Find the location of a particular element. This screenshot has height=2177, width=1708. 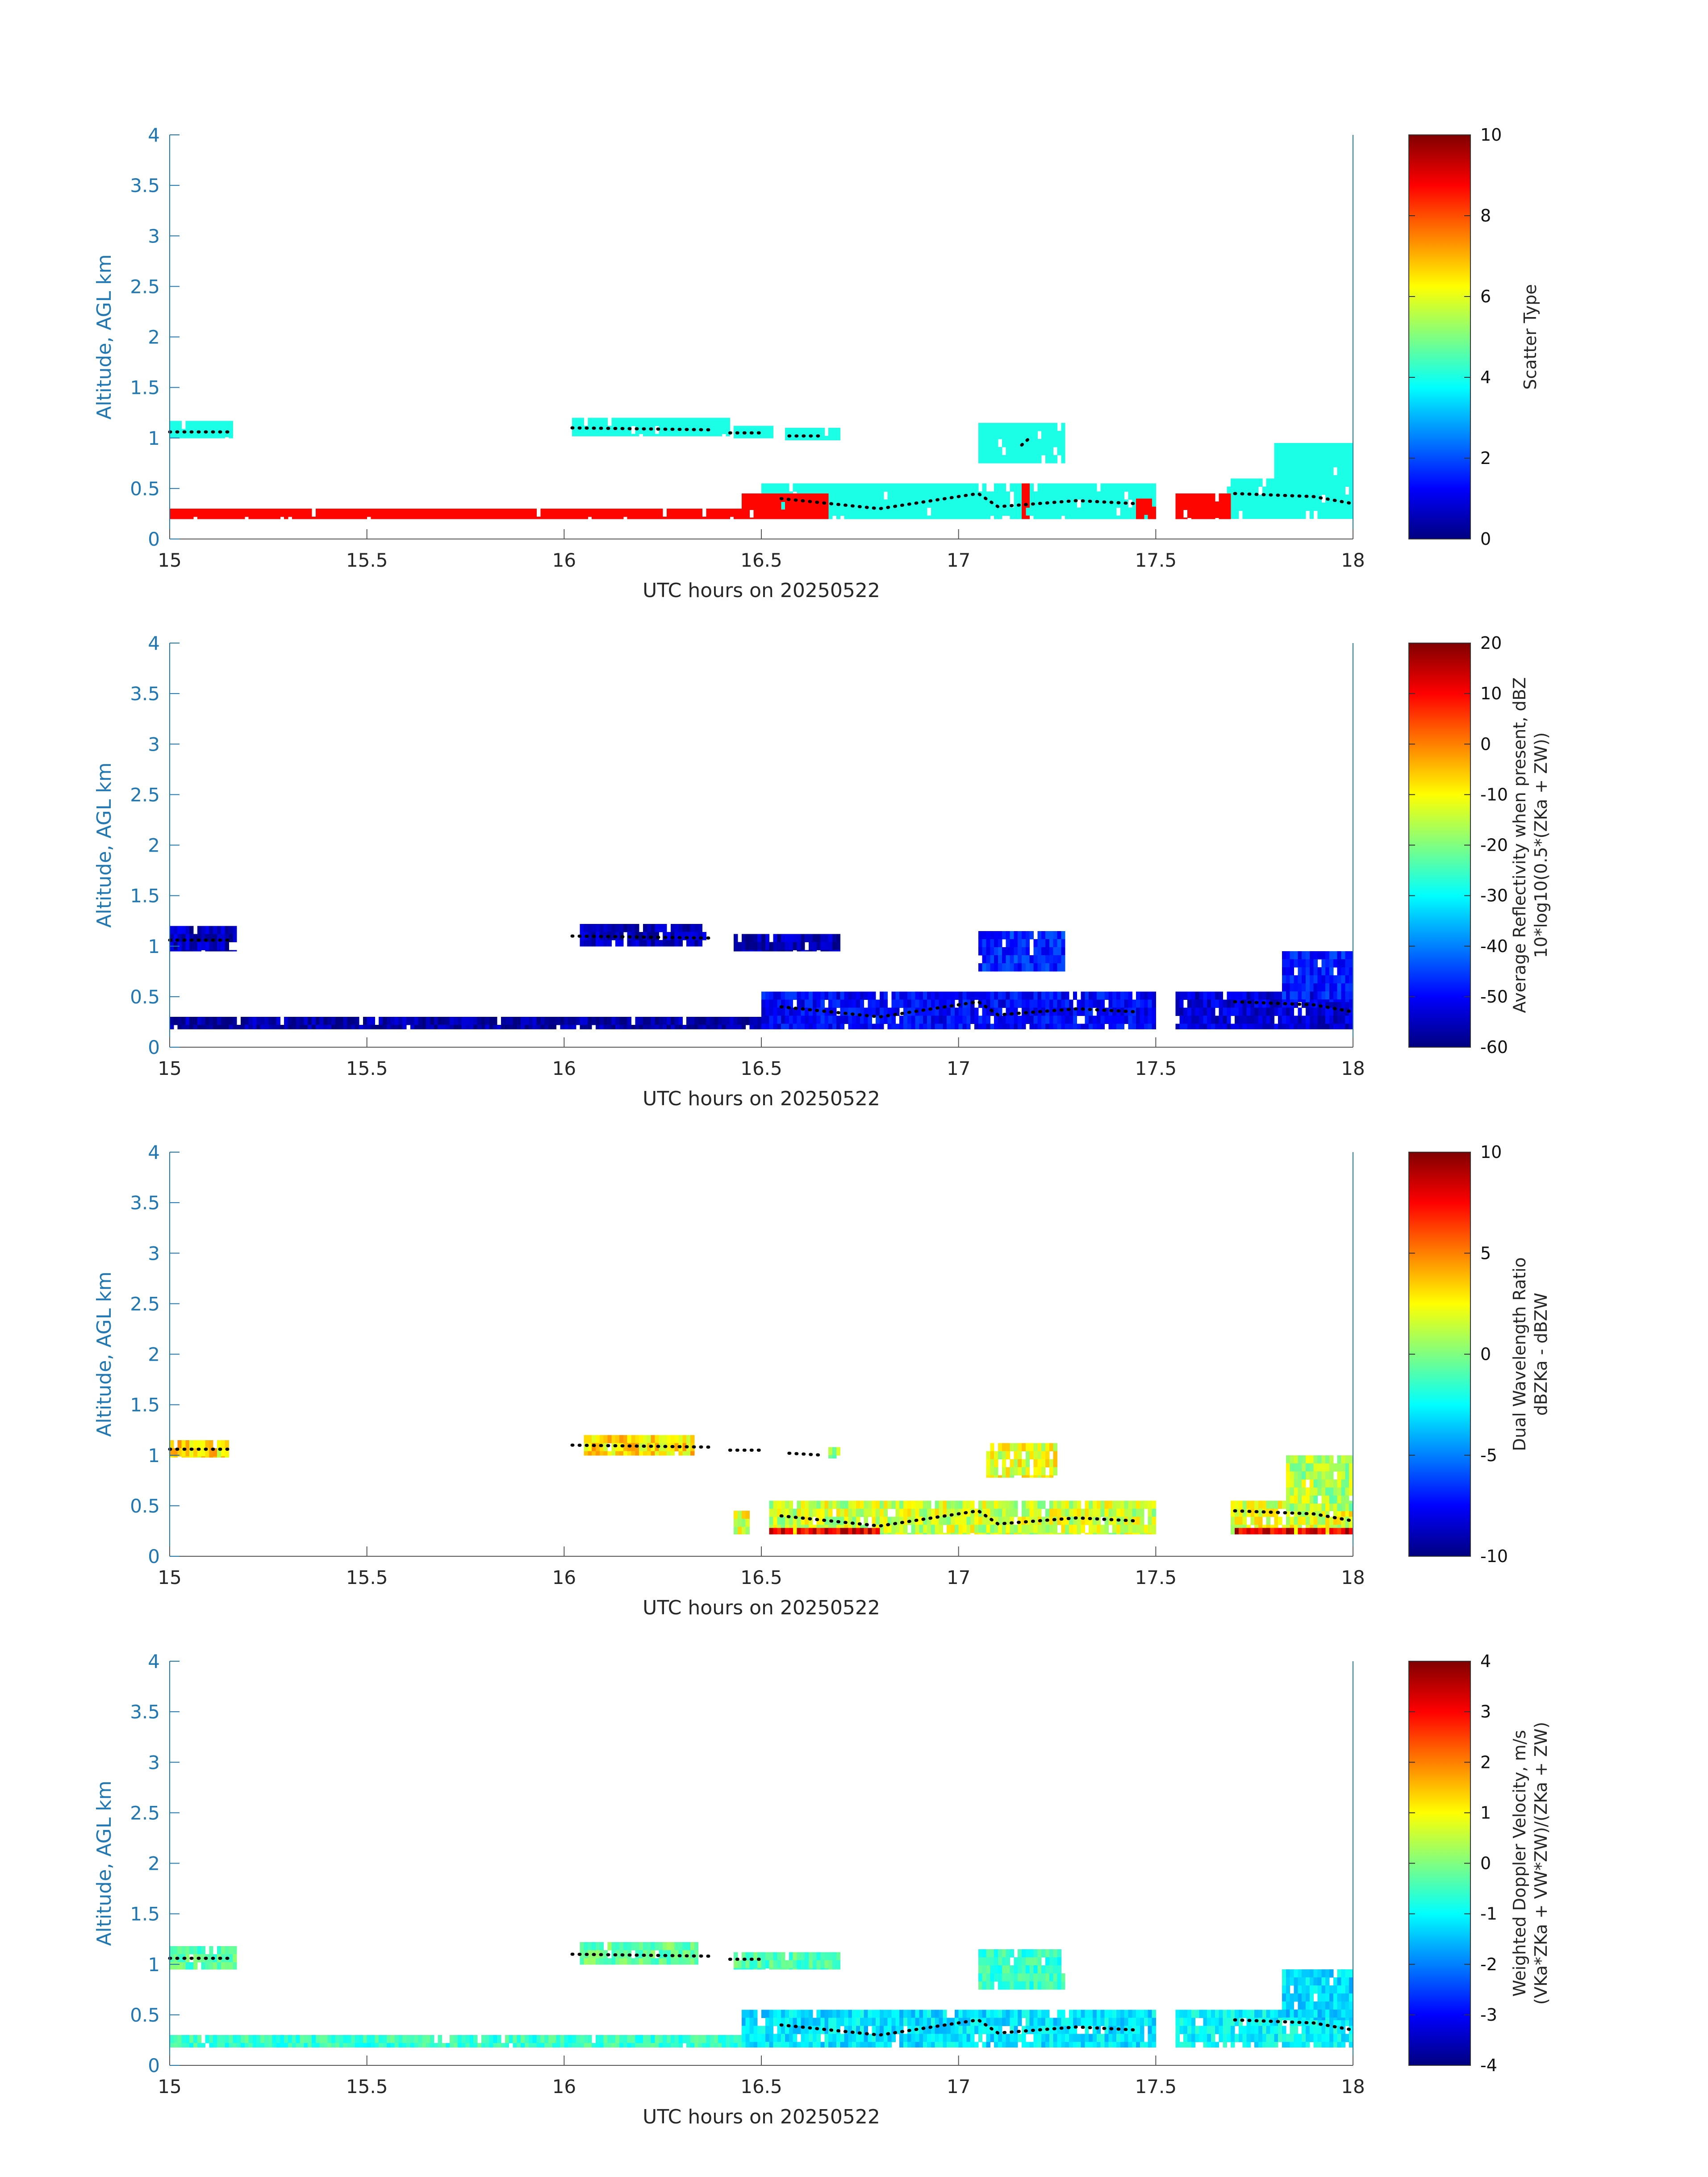

colorbar-label: 10*log10(0.5*(ZKa + ZW)) is located at coordinates (1541, 845).